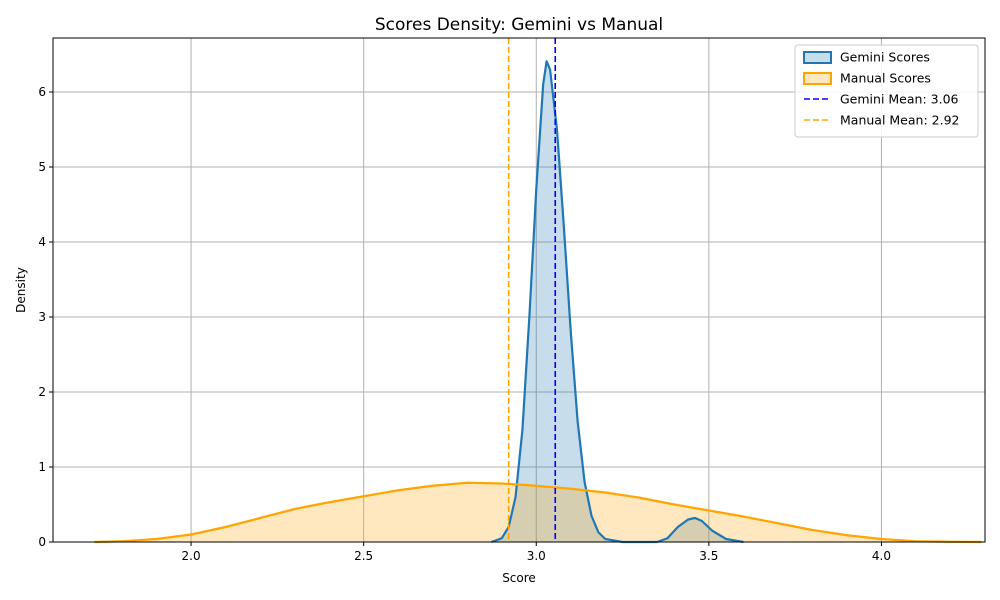 The image size is (1000, 600). Describe the element at coordinates (519, 25) in the screenshot. I see `chart-title: Scores Density: Gemini vs Manual` at that location.